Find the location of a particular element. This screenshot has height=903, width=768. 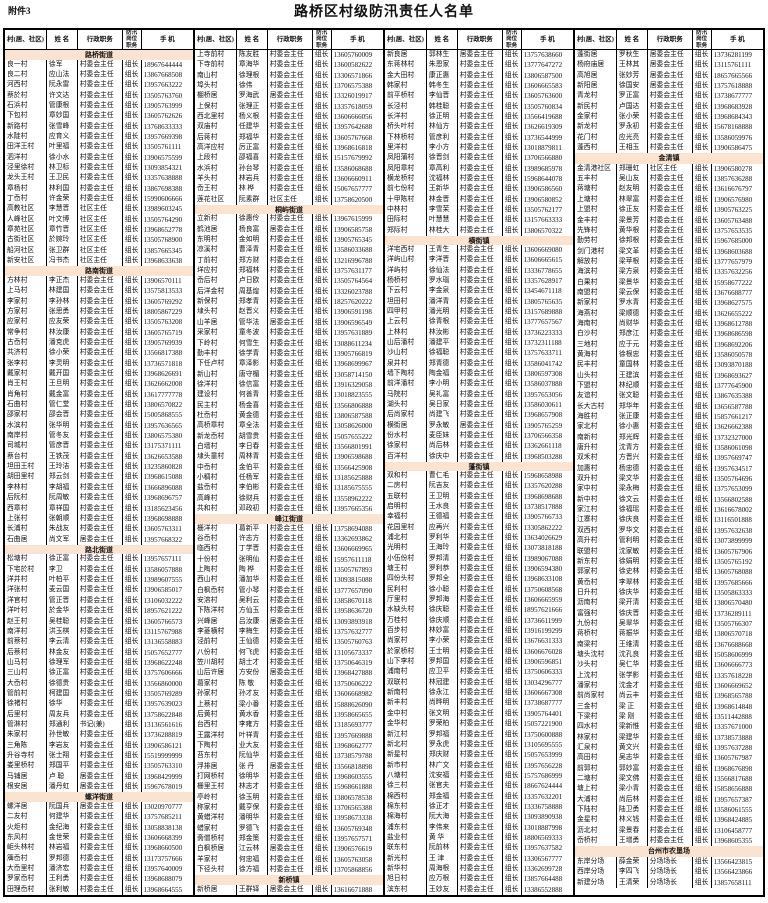

table-row: 蜡家村 罗德飞 村委会主任 组长 13605769348 is located at coordinates (289, 828).